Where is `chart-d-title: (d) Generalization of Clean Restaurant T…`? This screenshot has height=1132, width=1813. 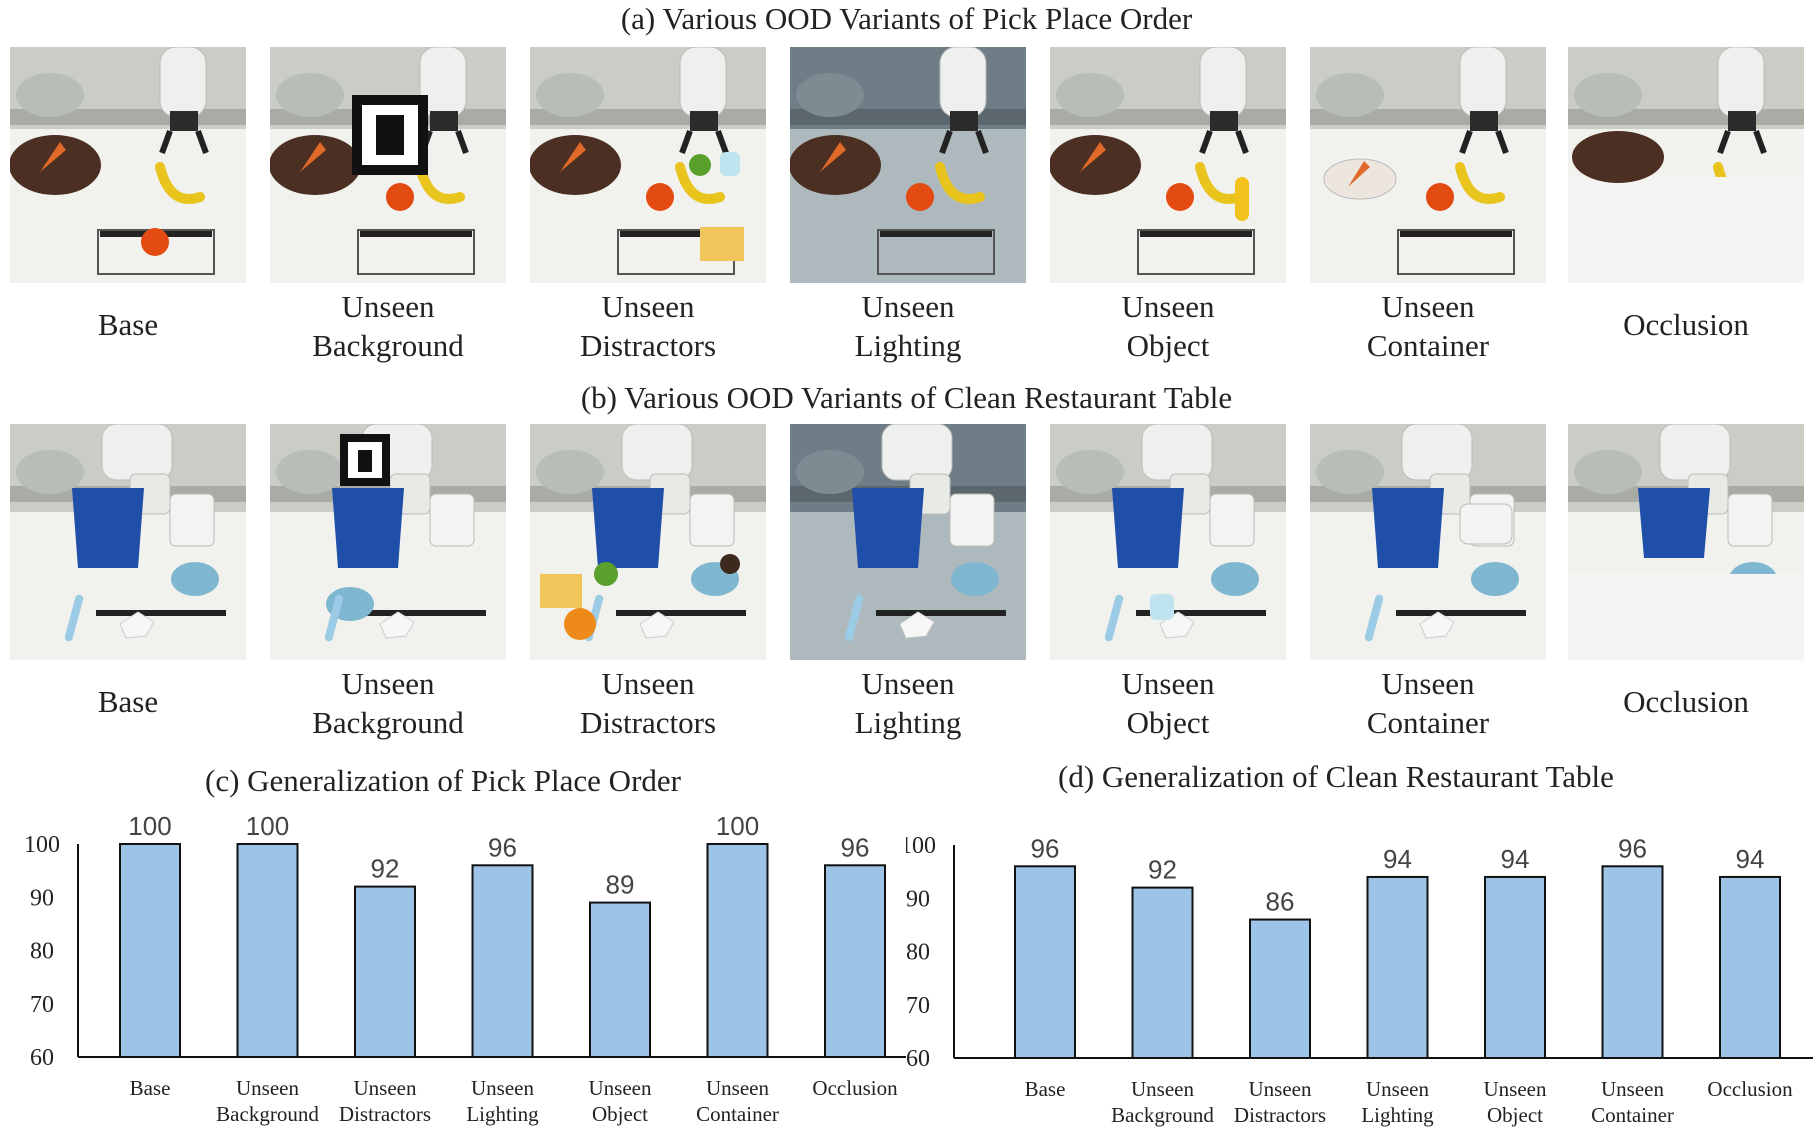 chart-d-title: (d) Generalization of Clean Restaurant T… is located at coordinates (1336, 776).